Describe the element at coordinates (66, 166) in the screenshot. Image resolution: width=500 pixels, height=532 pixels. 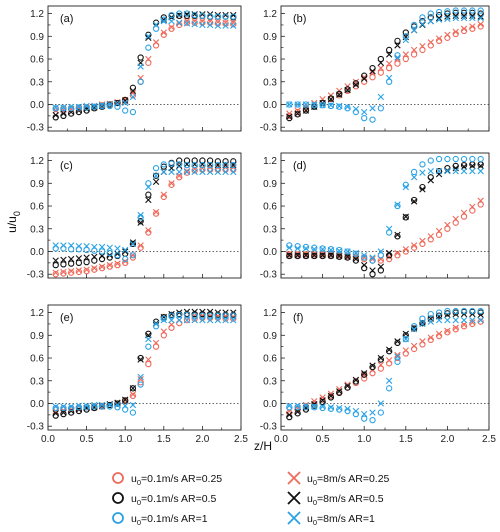
I see `panel-tag: (c)` at that location.